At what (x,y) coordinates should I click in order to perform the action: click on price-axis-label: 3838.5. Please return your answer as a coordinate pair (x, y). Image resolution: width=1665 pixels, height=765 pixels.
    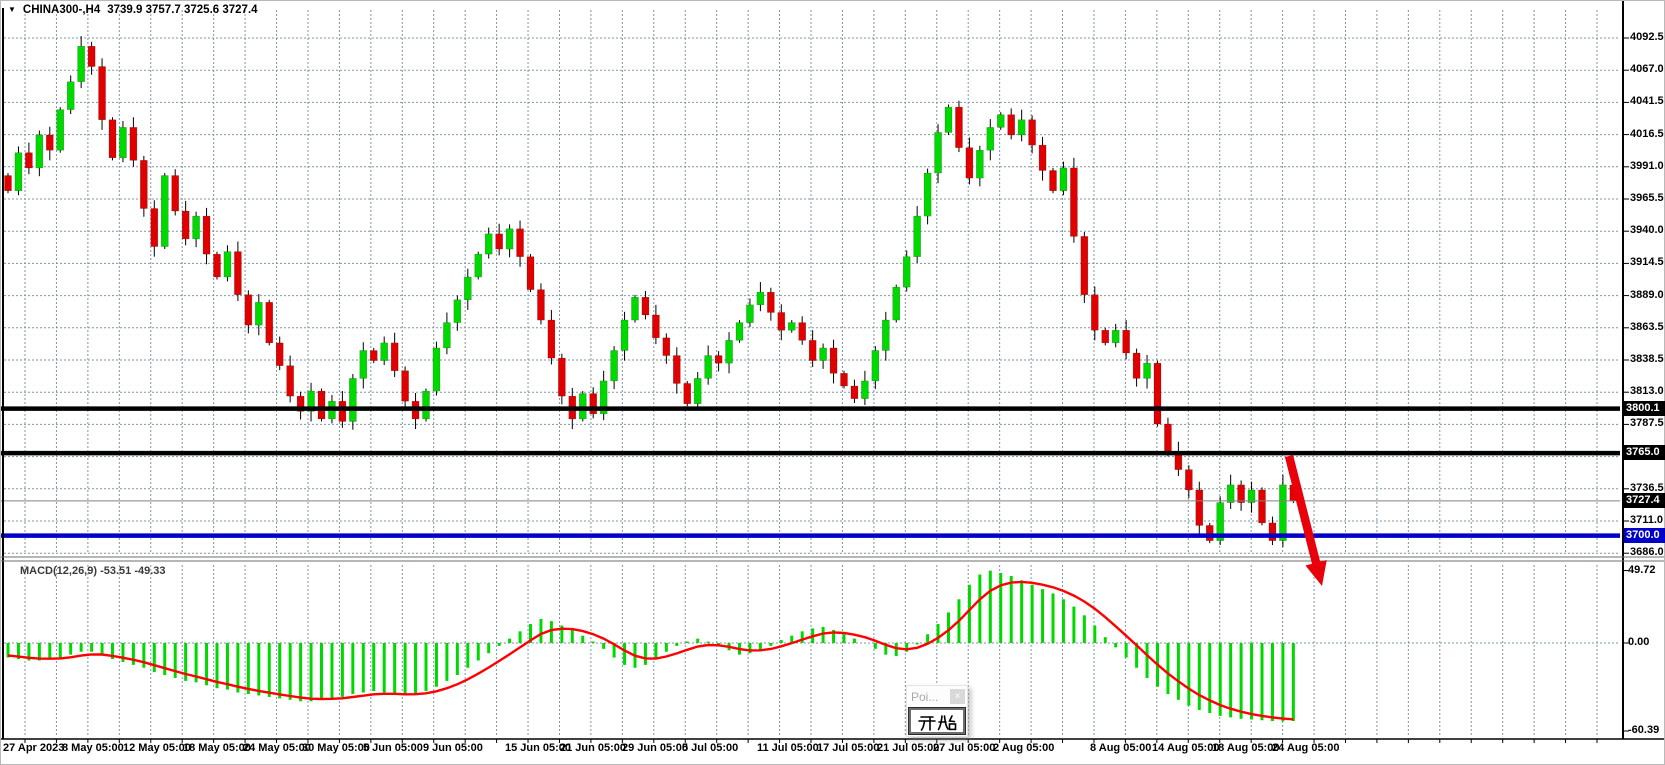
    Looking at the image, I should click on (1647, 359).